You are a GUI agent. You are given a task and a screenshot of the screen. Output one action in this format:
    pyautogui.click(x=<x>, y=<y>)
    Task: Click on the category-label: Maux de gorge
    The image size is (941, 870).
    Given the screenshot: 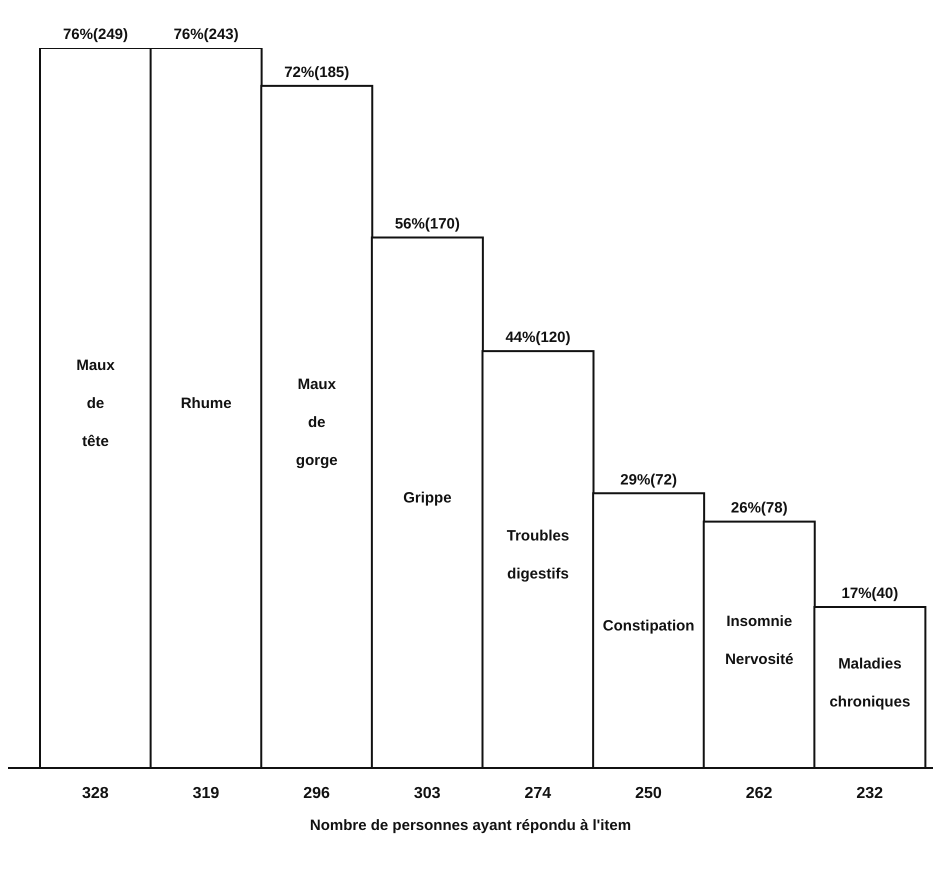 What is the action you would take?
    pyautogui.click(x=317, y=422)
    